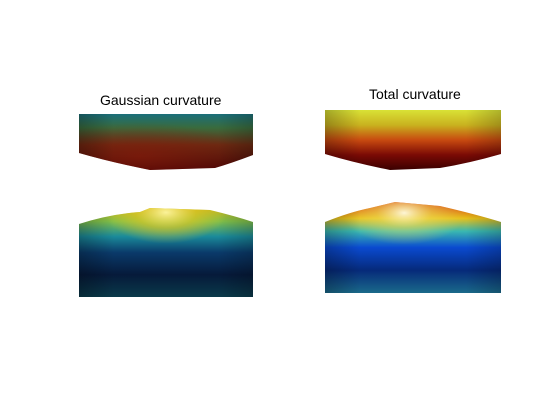  What do you see at coordinates (415, 94) in the screenshot?
I see `total-curvature-title: Total curvature` at bounding box center [415, 94].